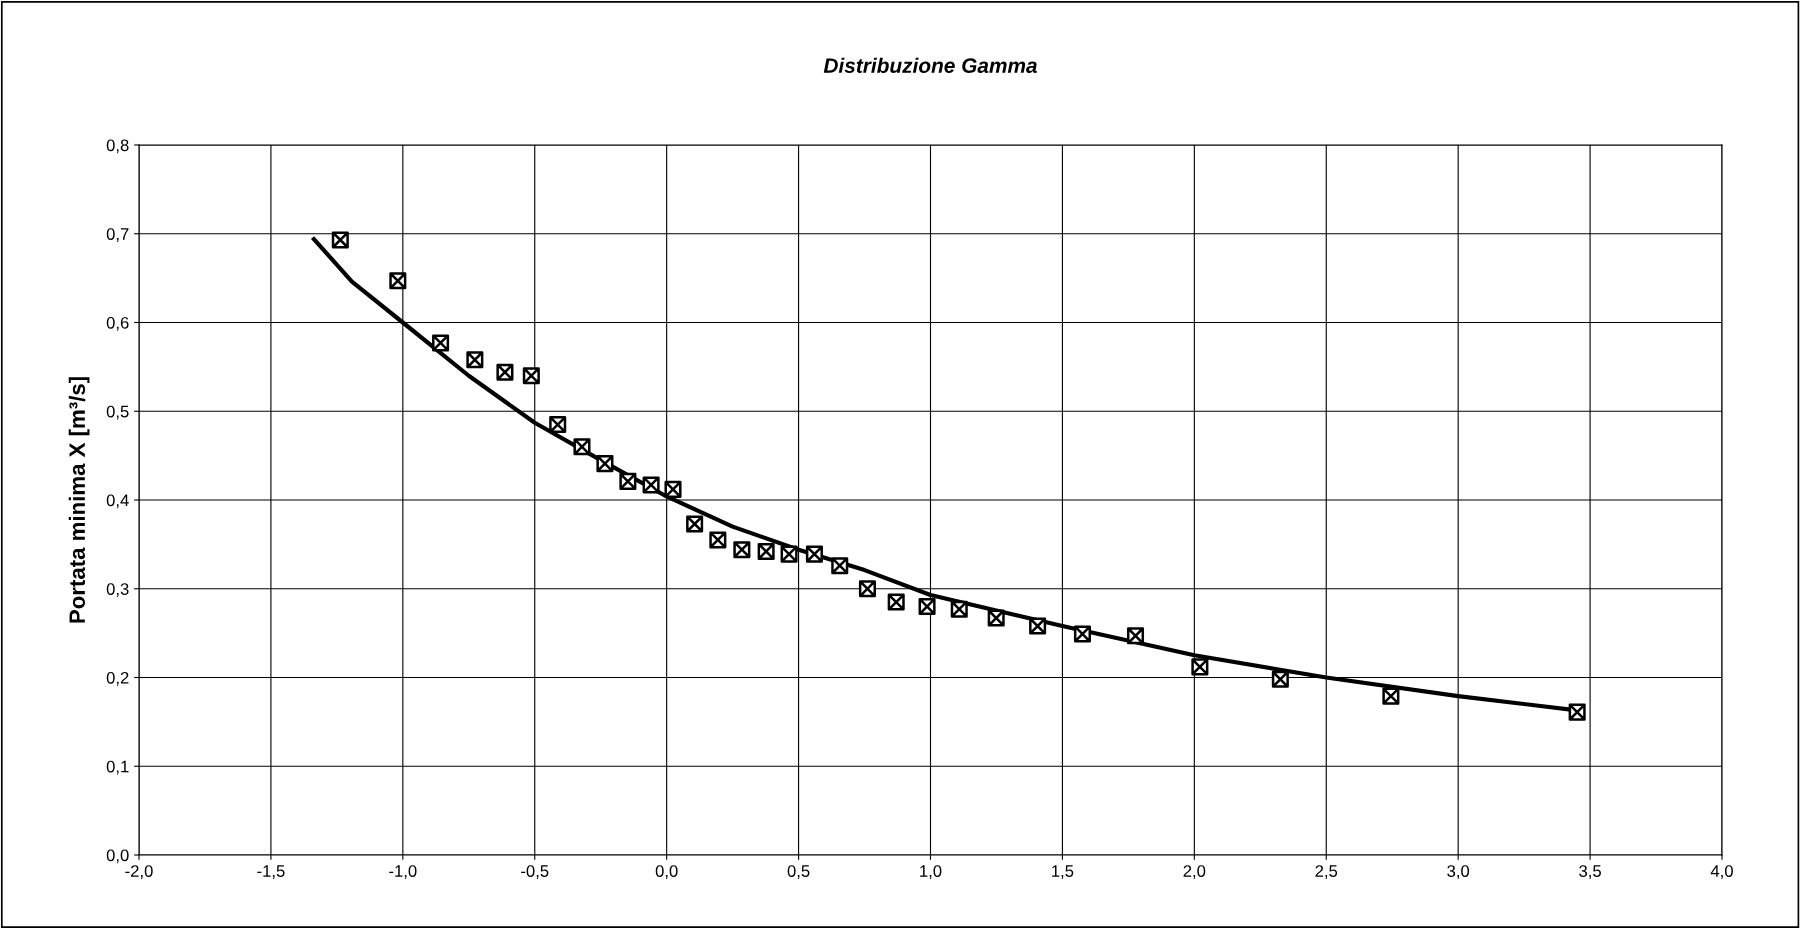 The image size is (1802, 928). What do you see at coordinates (931, 872) in the screenshot?
I see `x-tick-label: 1,0` at bounding box center [931, 872].